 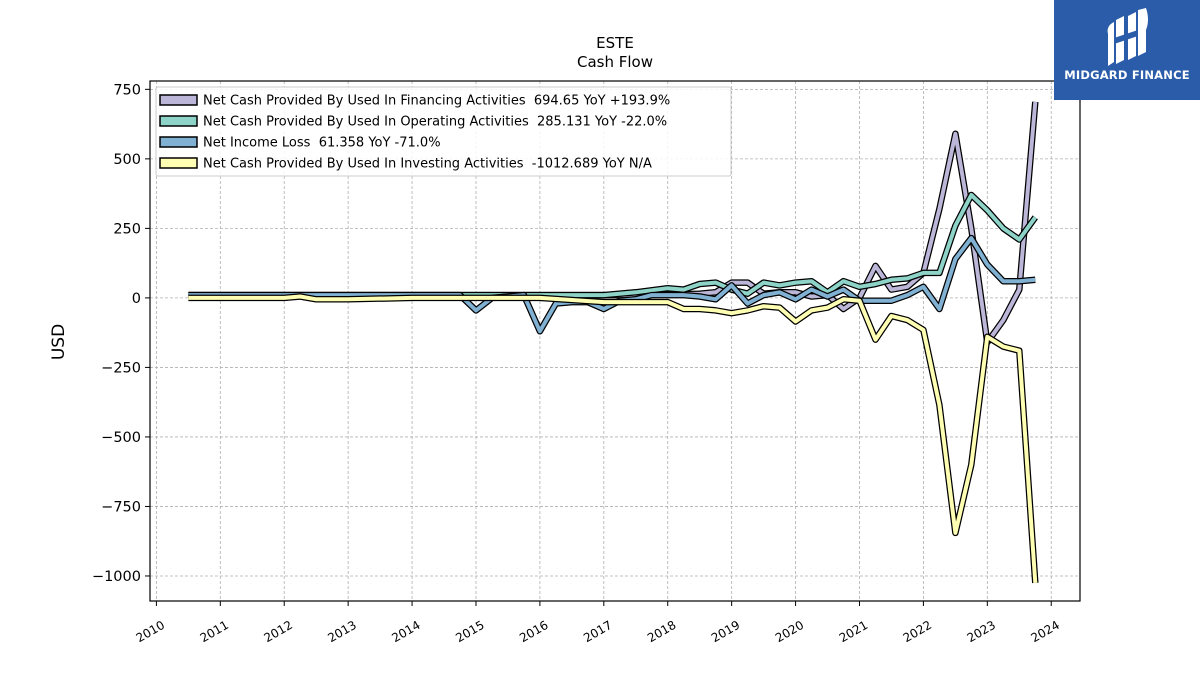 What do you see at coordinates (121, 333) in the screenshot?
I see `y-axis: 750 500 250 0 −250 −500 −750 −1000` at bounding box center [121, 333].